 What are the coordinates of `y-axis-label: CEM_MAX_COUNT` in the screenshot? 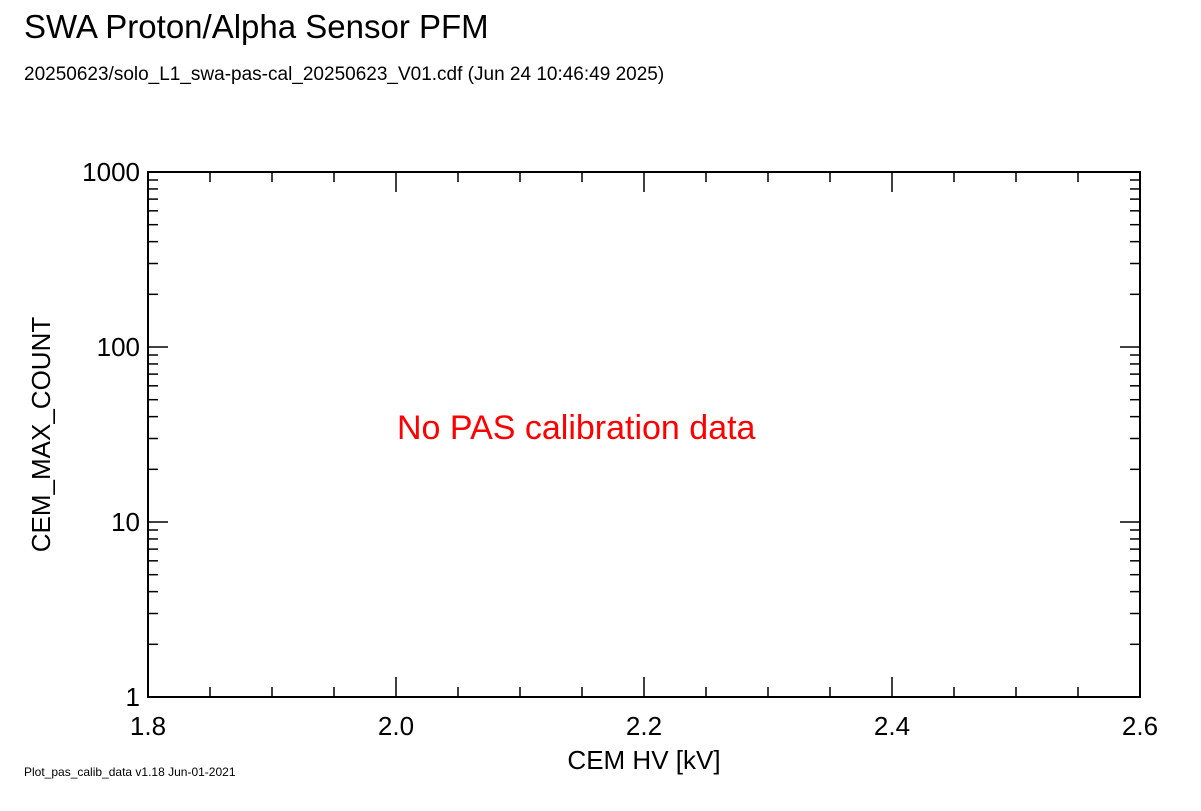 It's located at (41, 435).